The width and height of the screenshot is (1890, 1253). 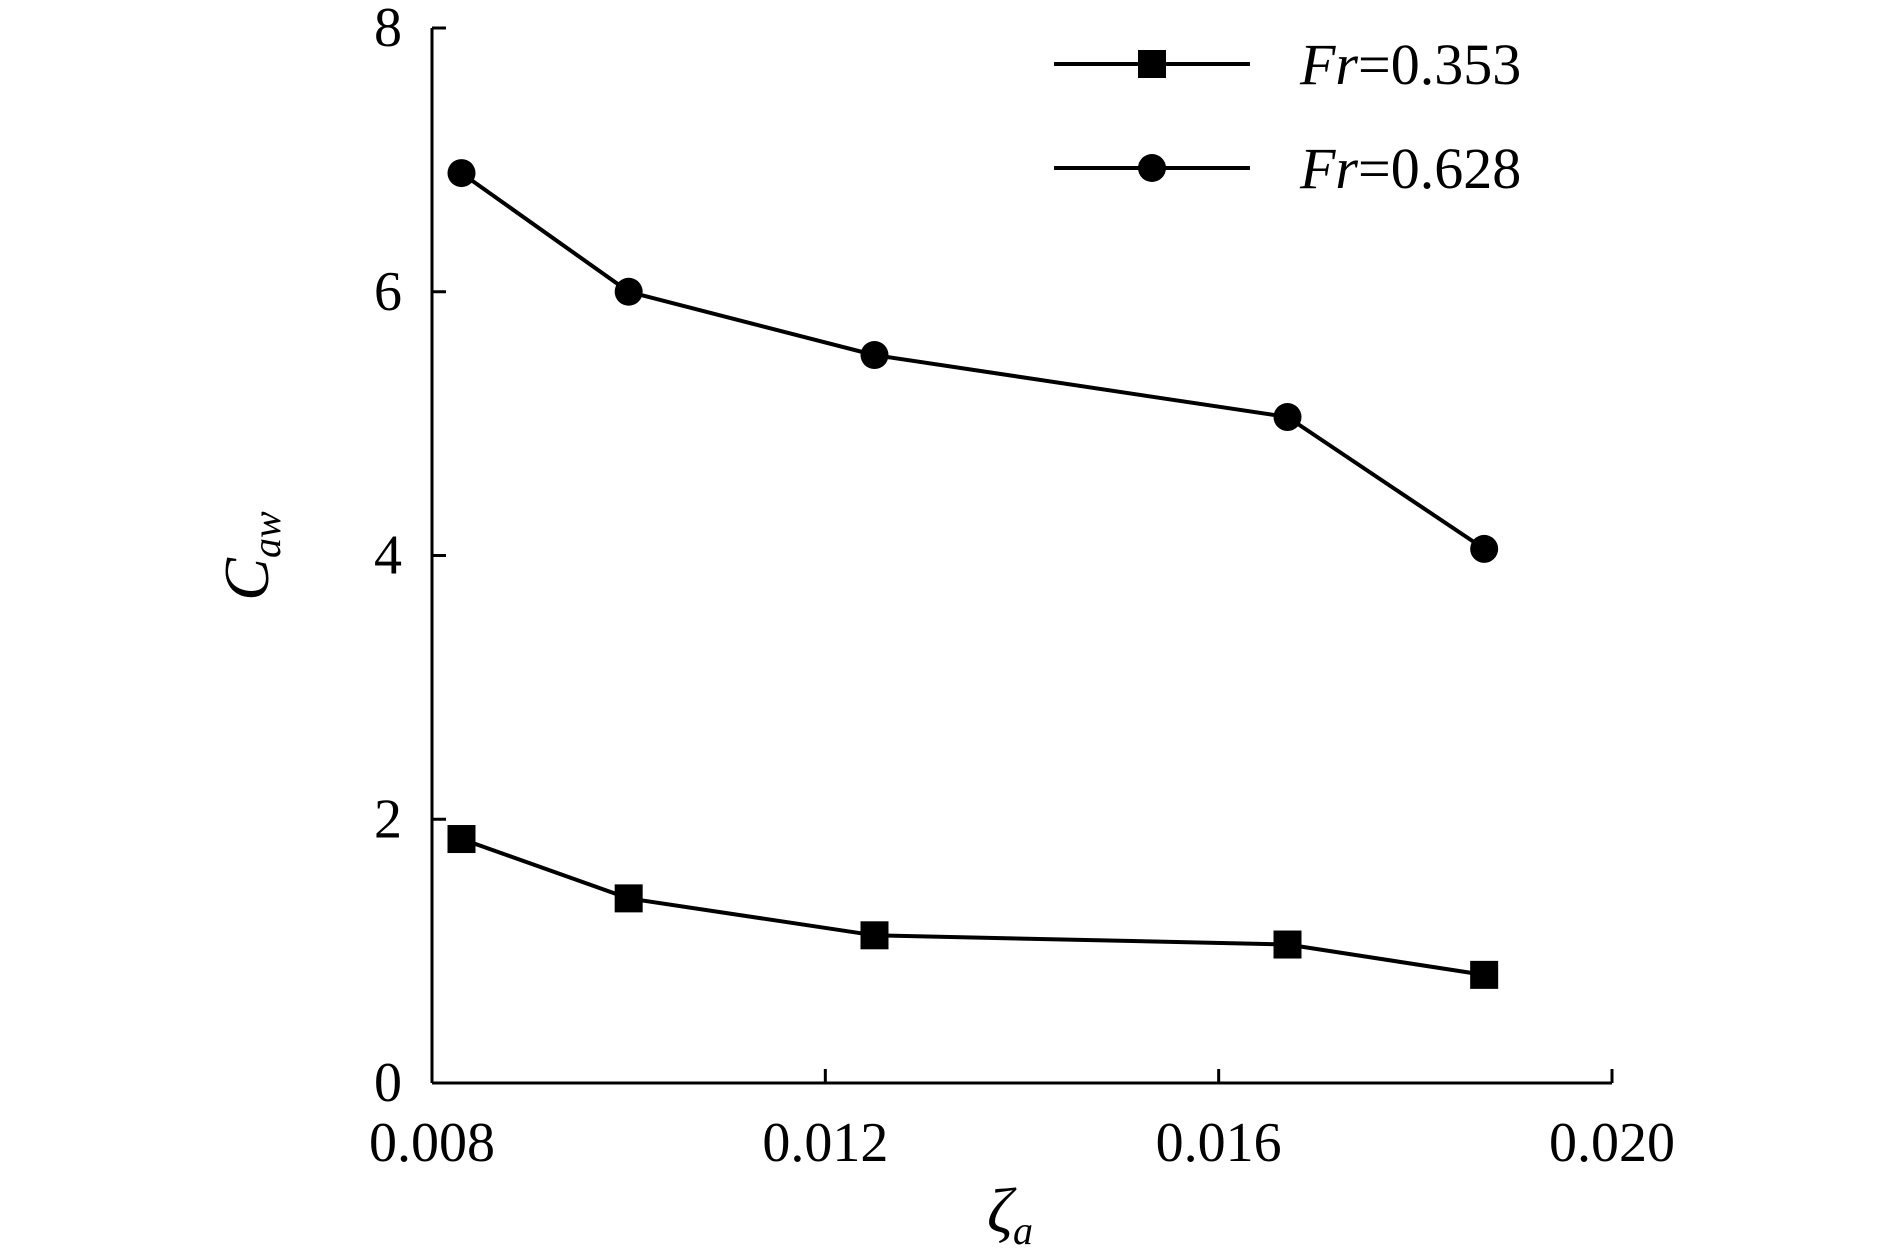 What do you see at coordinates (1410, 168) in the screenshot?
I see `legend-label: Fr=0.628` at bounding box center [1410, 168].